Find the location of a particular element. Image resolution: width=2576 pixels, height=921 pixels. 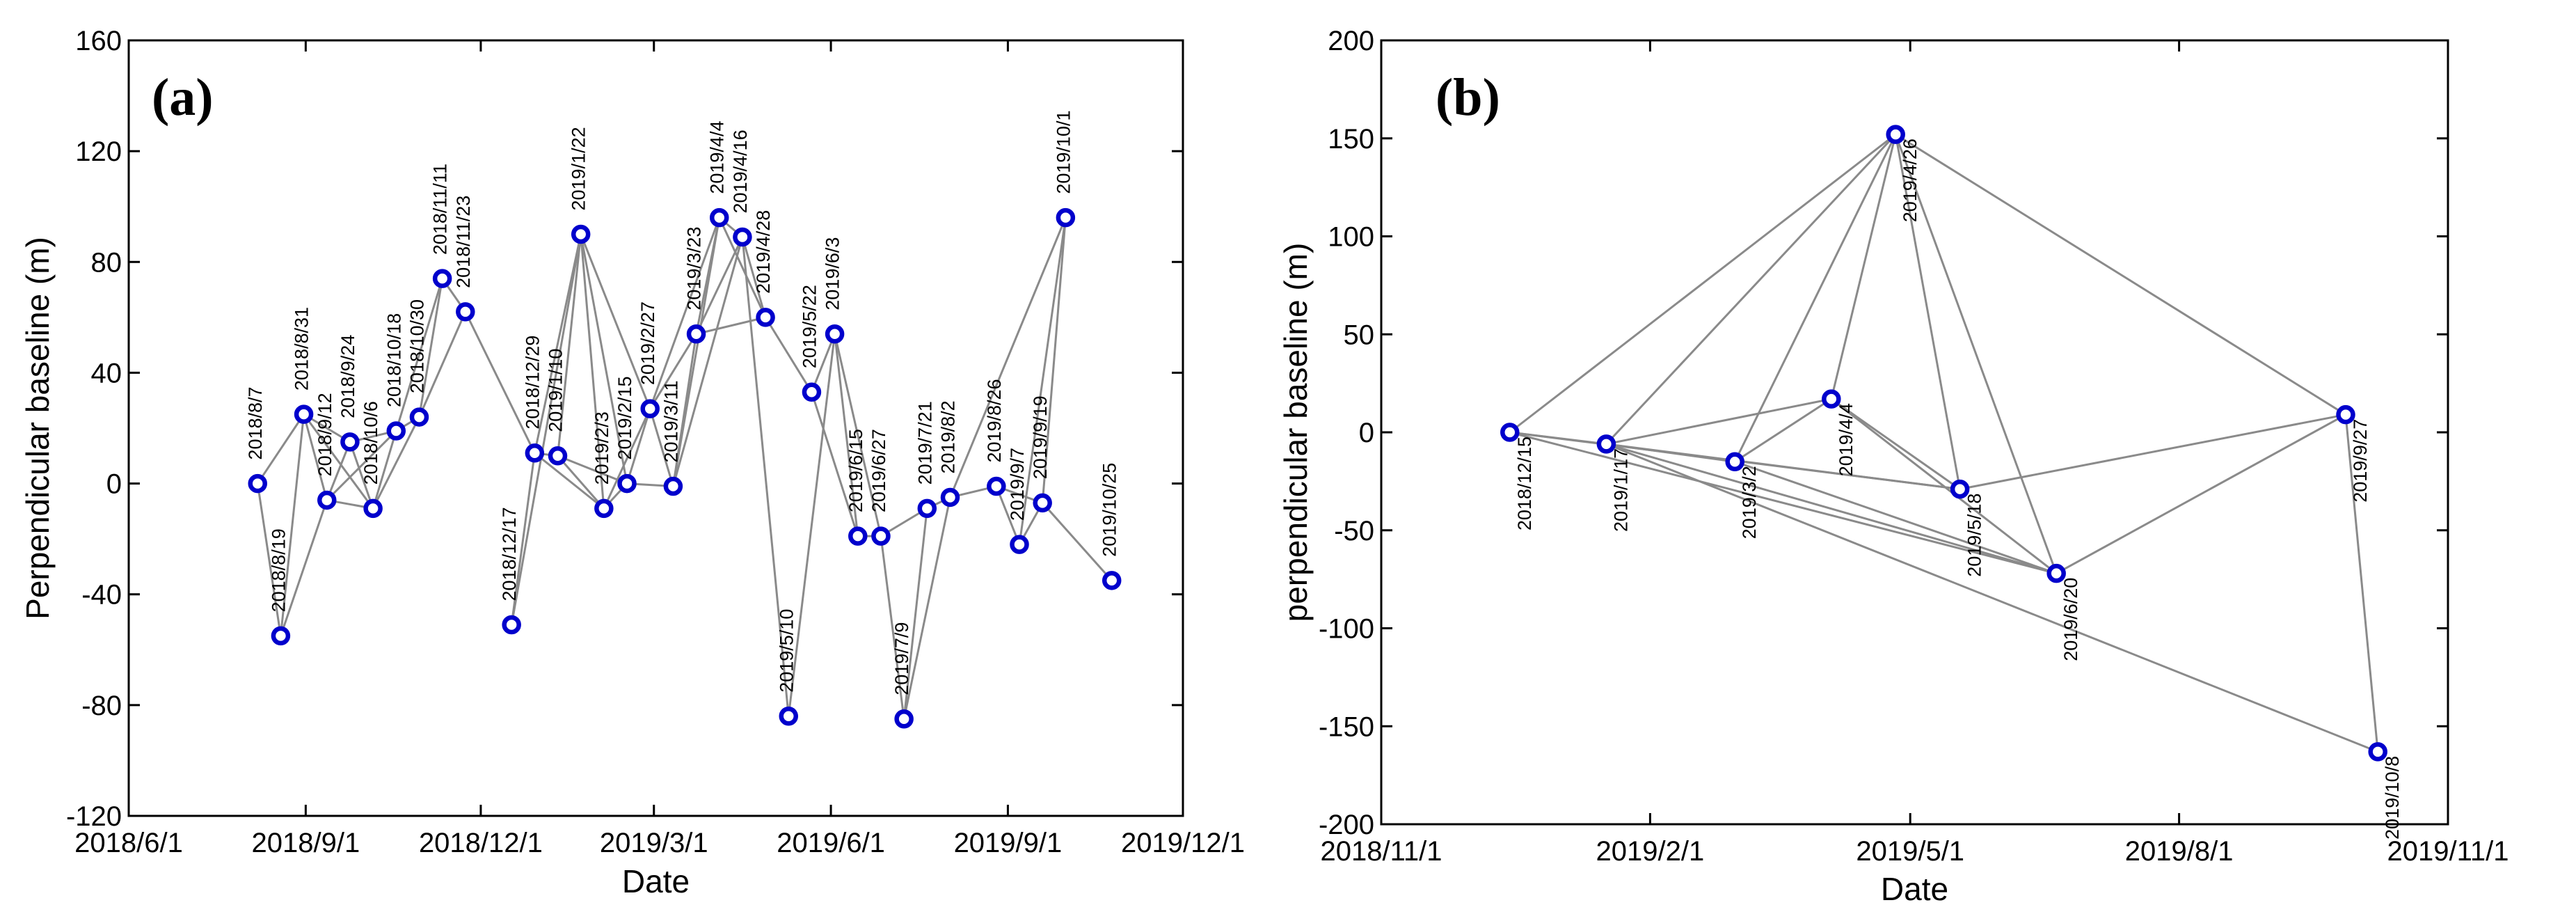

point-date-label: 2018/9/12 is located at coordinates (325, 434).